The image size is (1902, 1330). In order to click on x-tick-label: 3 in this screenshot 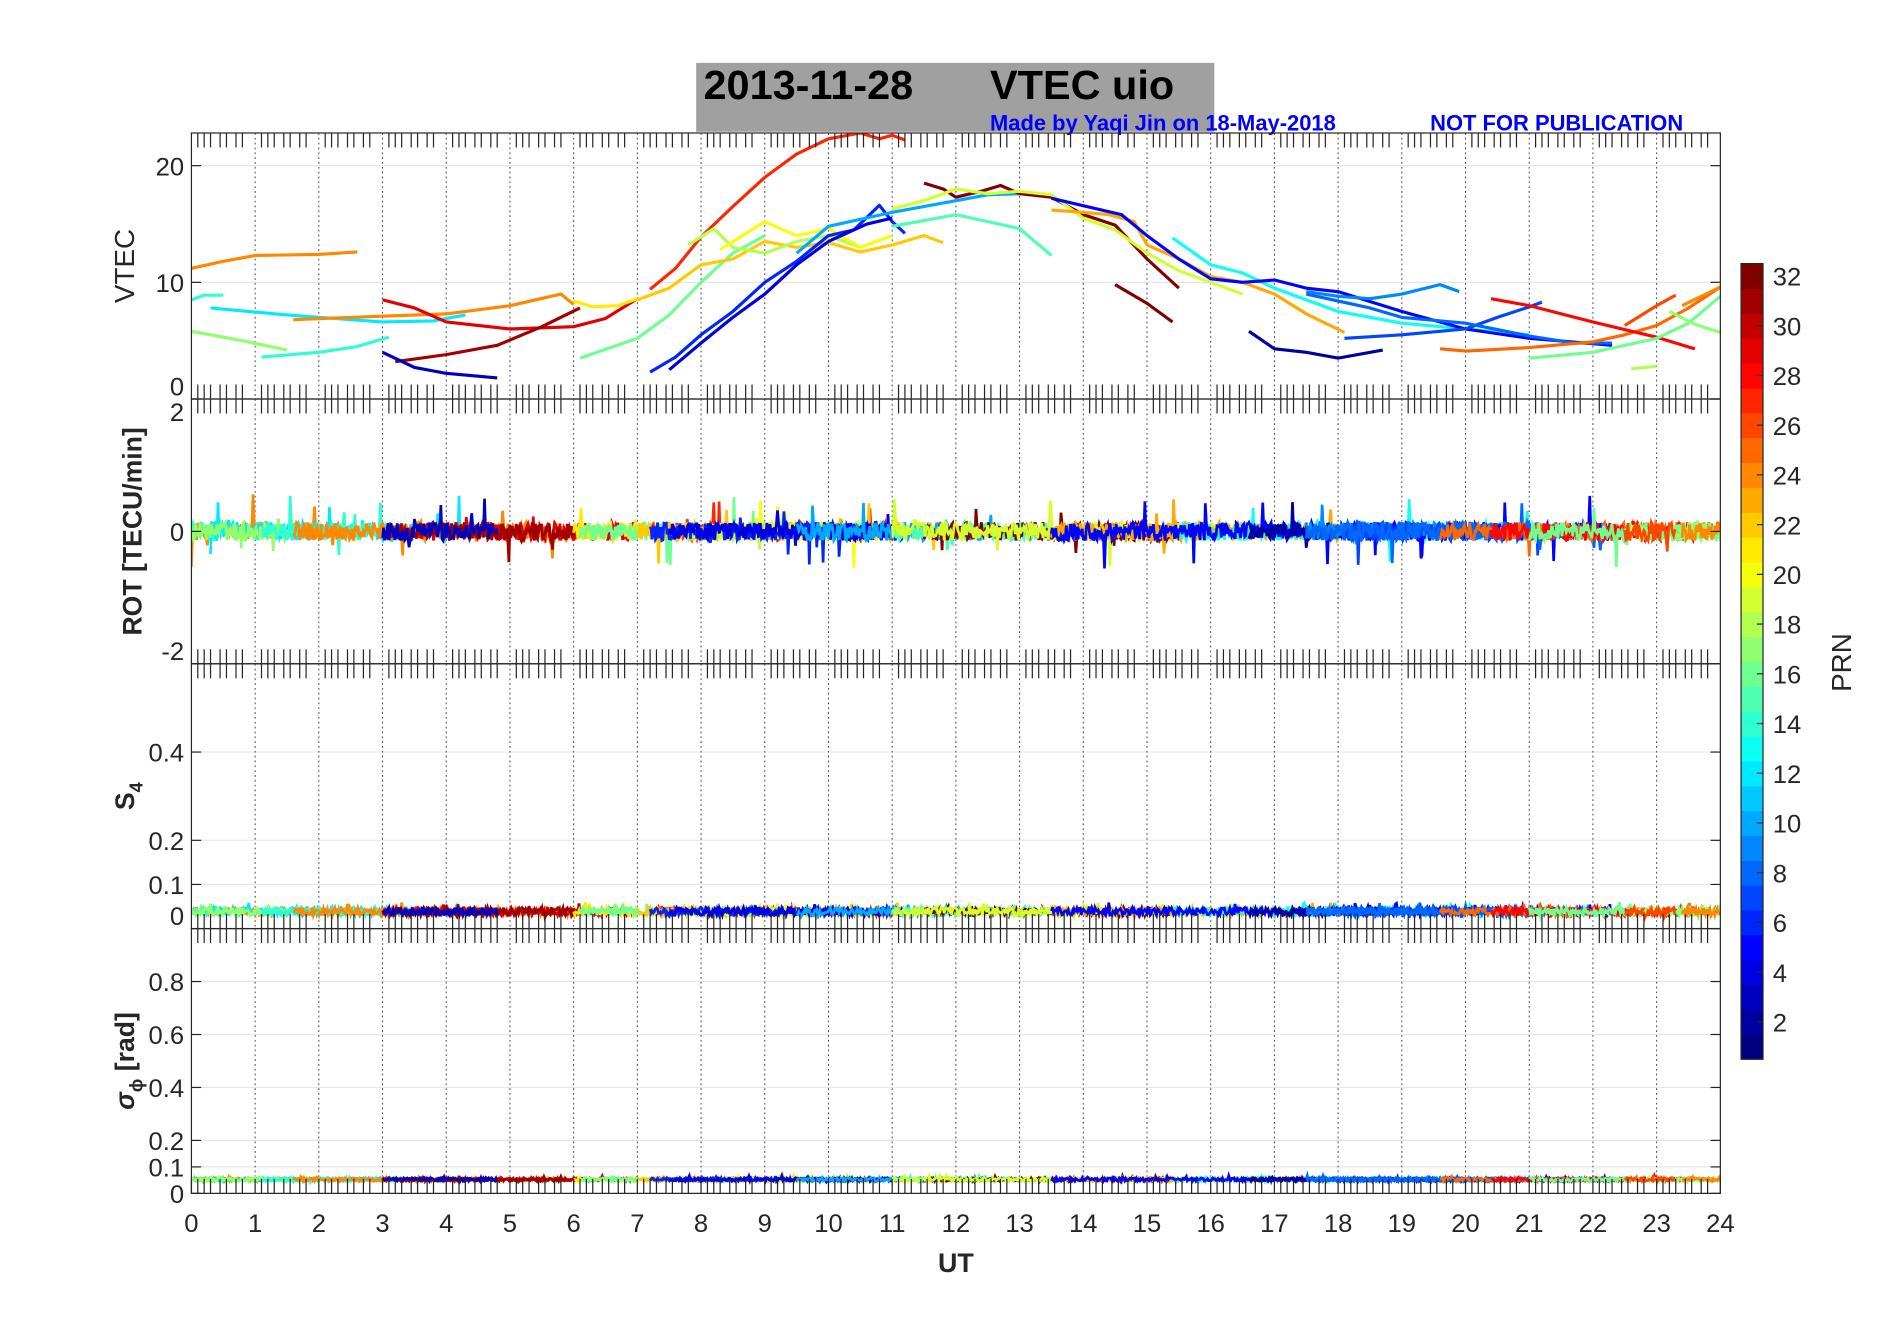, I will do `click(382, 1224)`.